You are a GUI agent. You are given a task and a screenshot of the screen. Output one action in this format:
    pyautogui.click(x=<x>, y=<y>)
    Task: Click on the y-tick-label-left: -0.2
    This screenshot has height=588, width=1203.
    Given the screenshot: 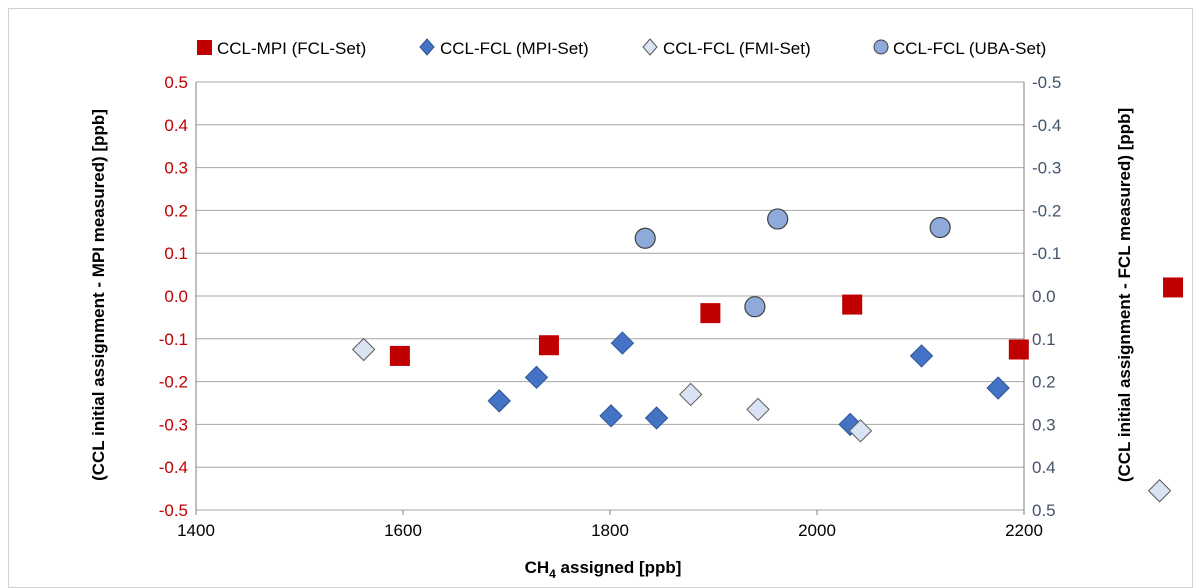 What is the action you would take?
    pyautogui.click(x=173, y=382)
    